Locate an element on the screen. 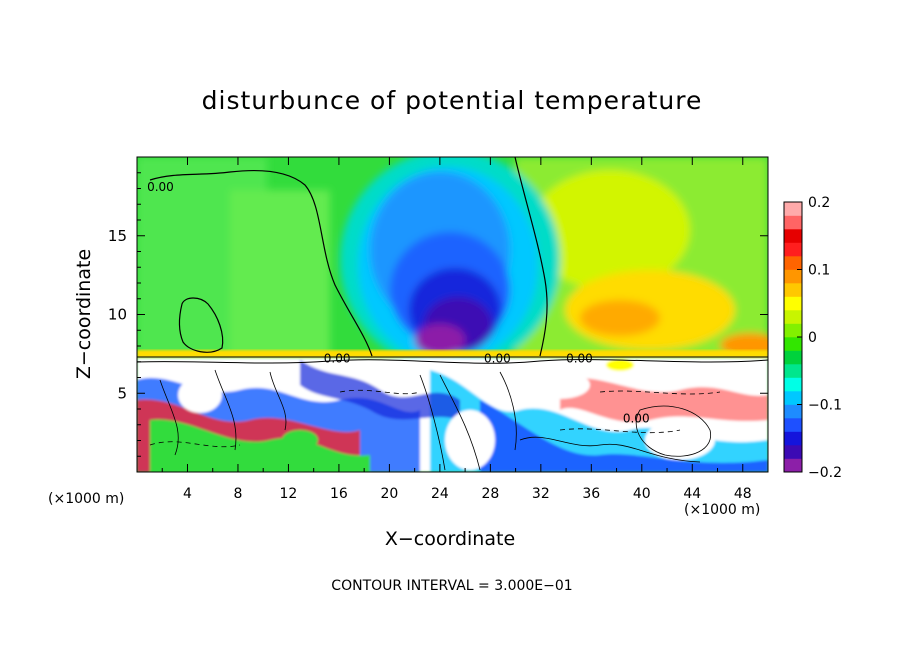  x-tick-label-48: 48 is located at coordinates (743, 494).